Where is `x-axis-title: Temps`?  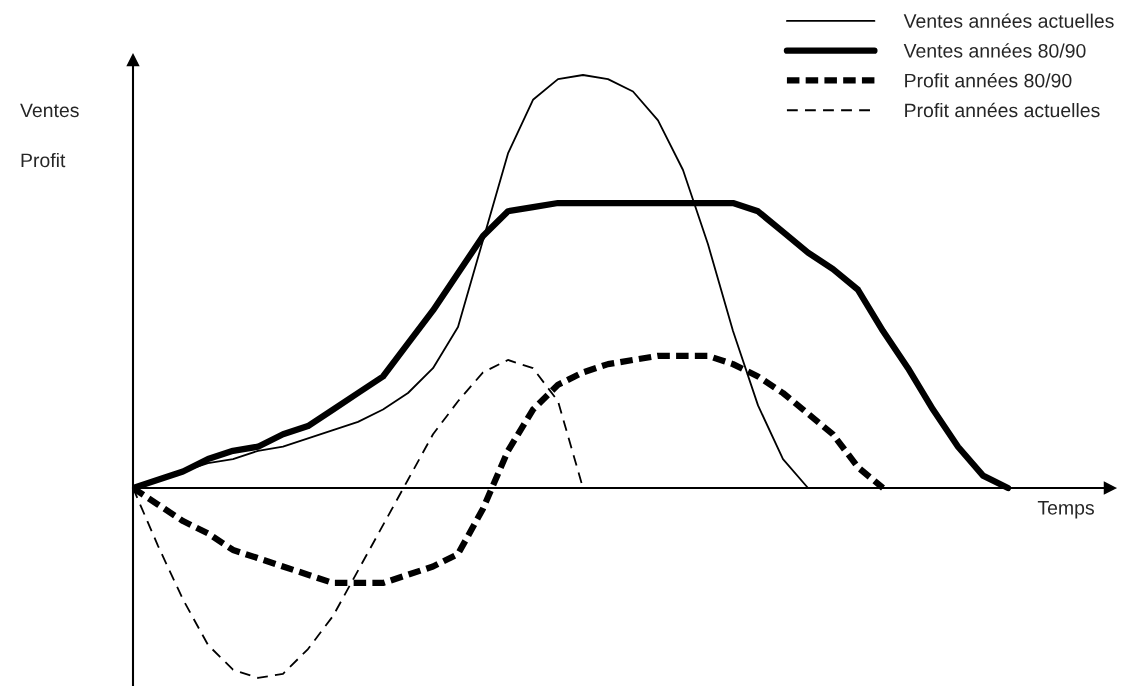 x-axis-title: Temps is located at coordinates (1065, 510).